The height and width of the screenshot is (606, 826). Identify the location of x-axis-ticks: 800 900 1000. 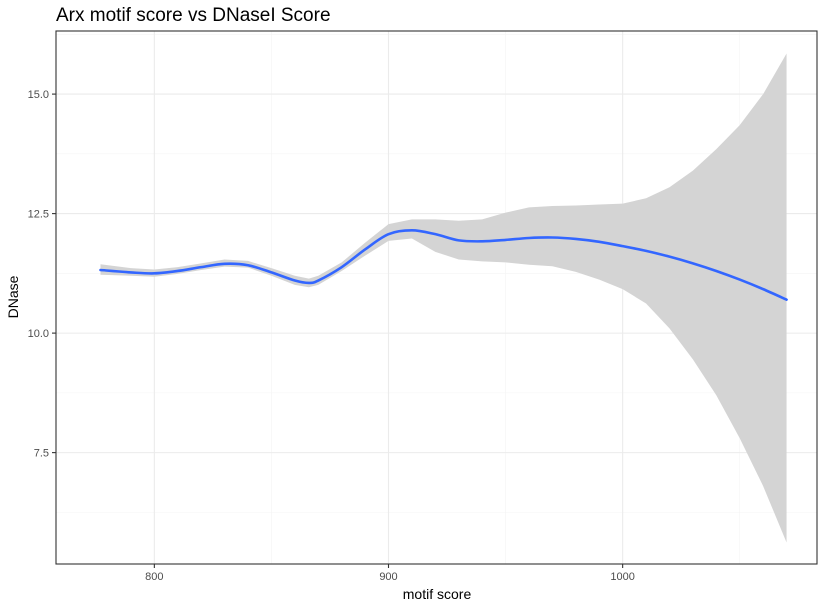
(390, 573).